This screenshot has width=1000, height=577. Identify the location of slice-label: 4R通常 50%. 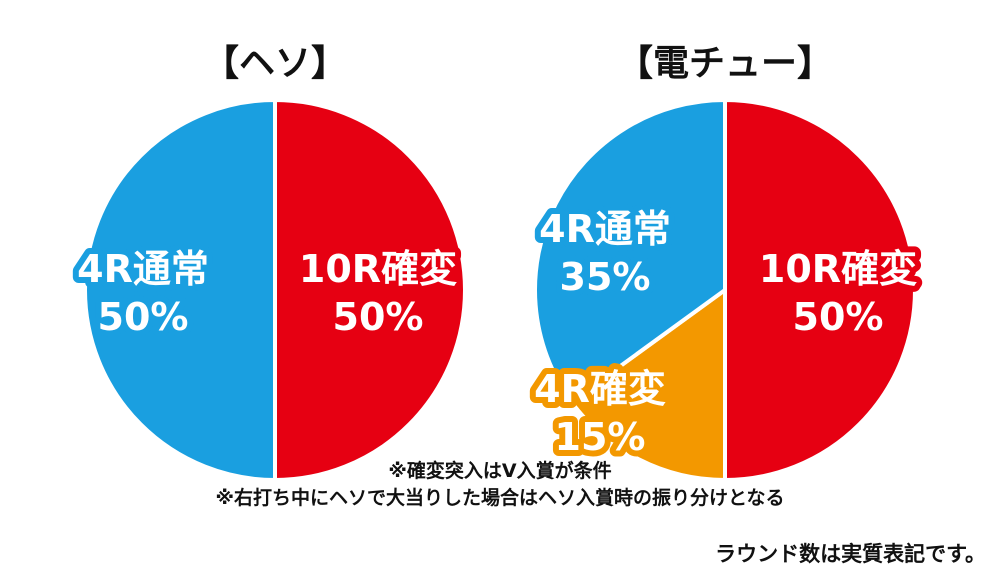
(143, 293).